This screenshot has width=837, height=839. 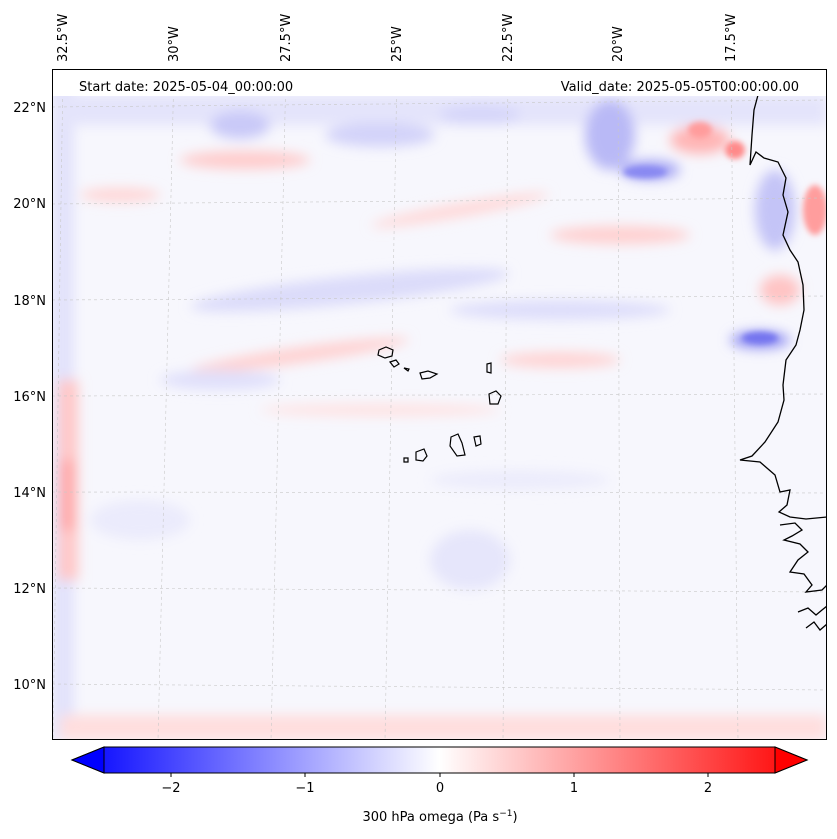 What do you see at coordinates (170, 788) in the screenshot?
I see `colorbar-tick-label: −2` at bounding box center [170, 788].